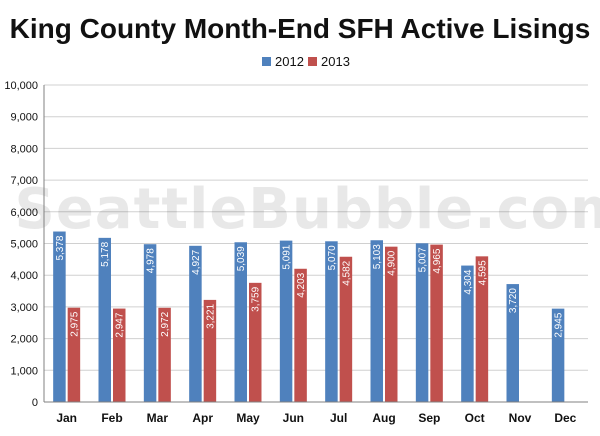 This screenshot has height=436, width=600. Describe the element at coordinates (377, 256) in the screenshot. I see `bar-label-2012-aug: 5,103` at that location.